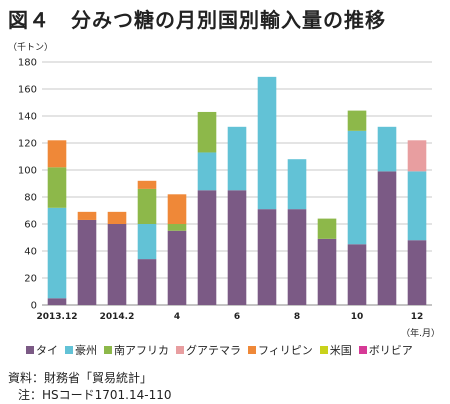  Describe the element at coordinates (30, 225) in the screenshot. I see `y-tick-label: 60` at that location.